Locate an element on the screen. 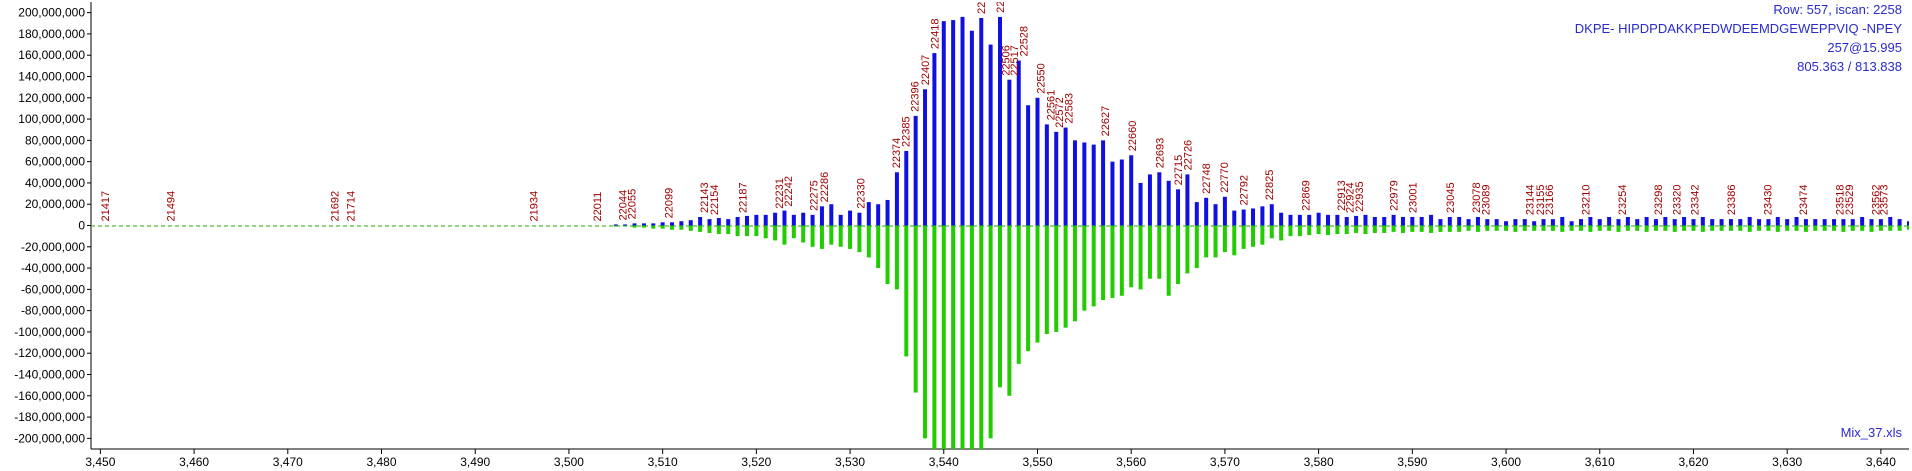 The width and height of the screenshot is (1912, 471). y-tick-label: 60,000,000 is located at coordinates (55, 162).